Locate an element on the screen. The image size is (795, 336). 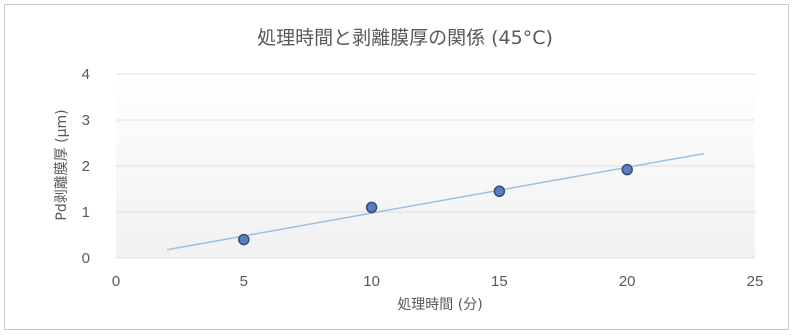
x-axis-label: 処理時間 (分) is located at coordinates (439, 305).